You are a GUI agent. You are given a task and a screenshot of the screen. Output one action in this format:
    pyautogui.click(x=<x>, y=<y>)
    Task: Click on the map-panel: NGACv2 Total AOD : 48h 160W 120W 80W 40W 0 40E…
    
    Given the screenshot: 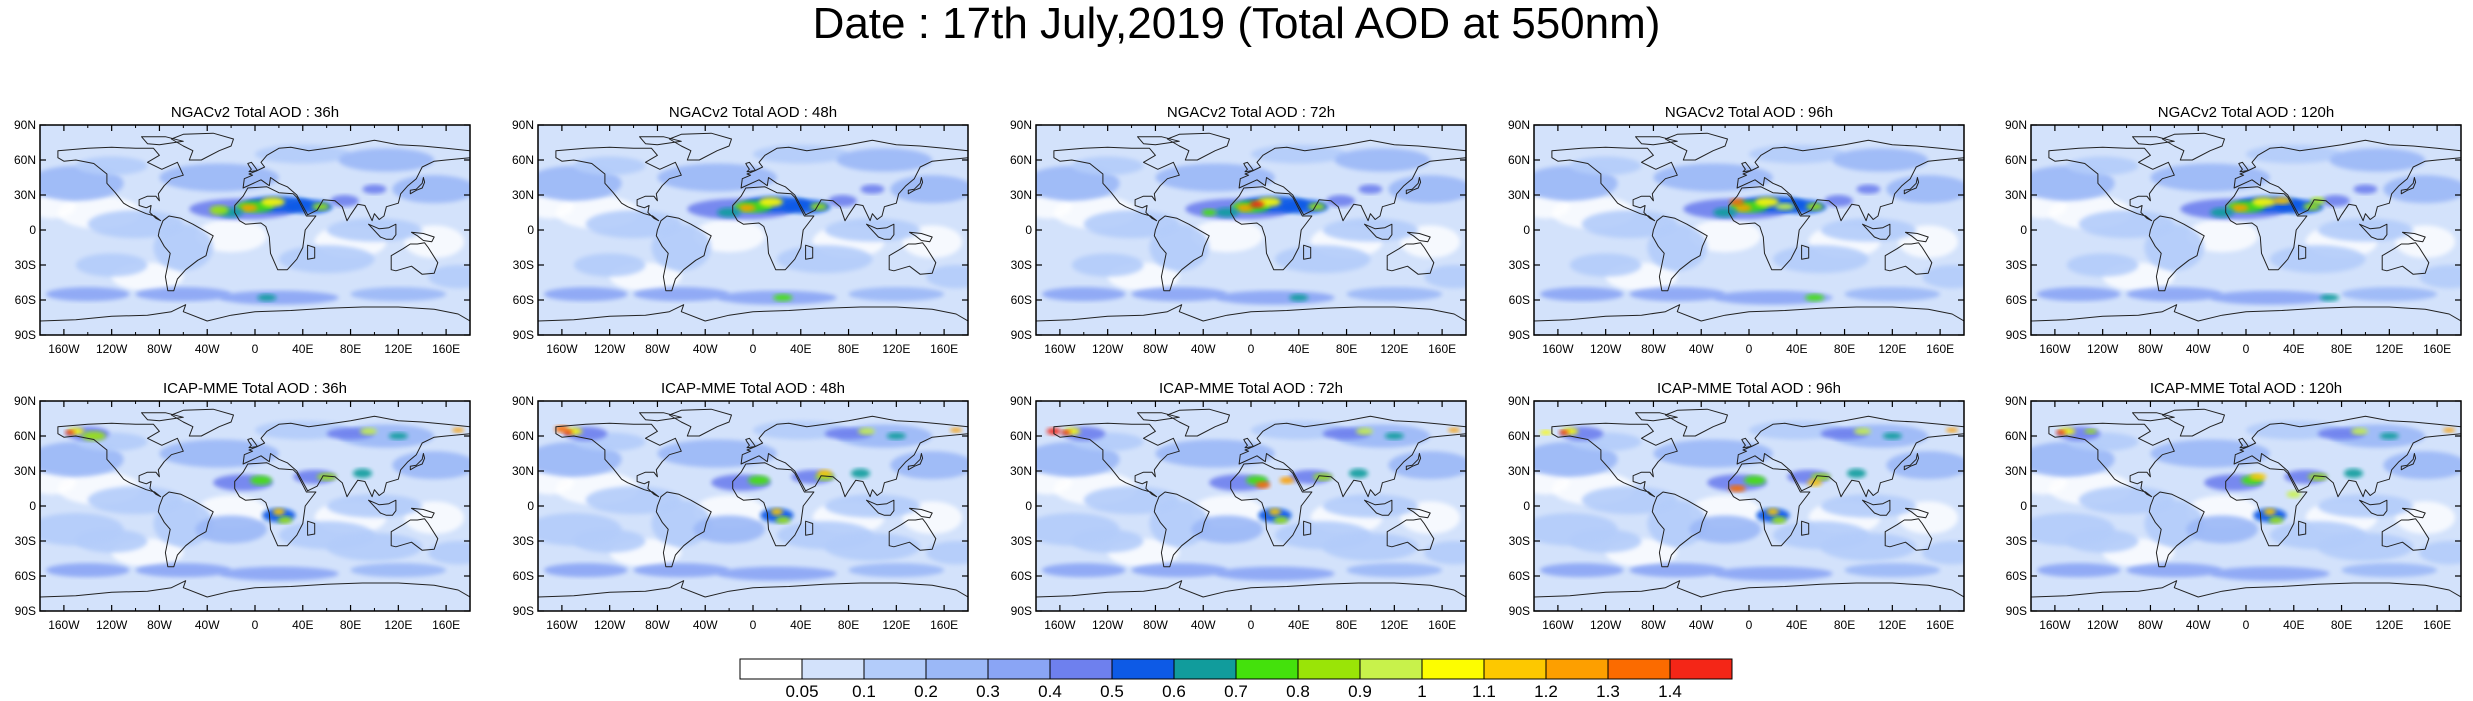 What is the action you would take?
    pyautogui.click(x=740, y=230)
    